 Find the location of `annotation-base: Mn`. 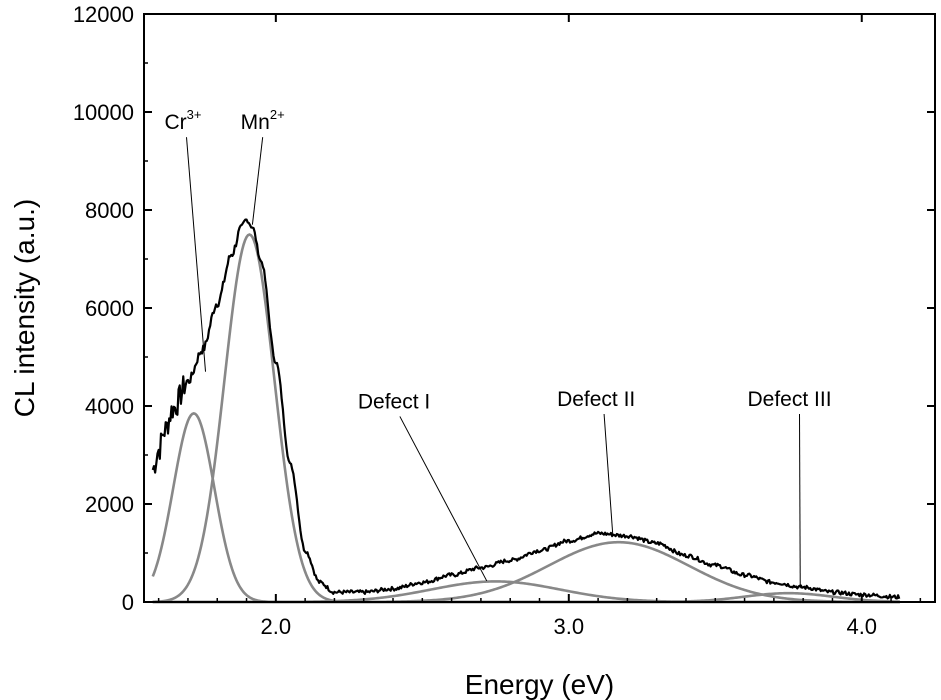

annotation-base: Mn is located at coordinates (255, 122).